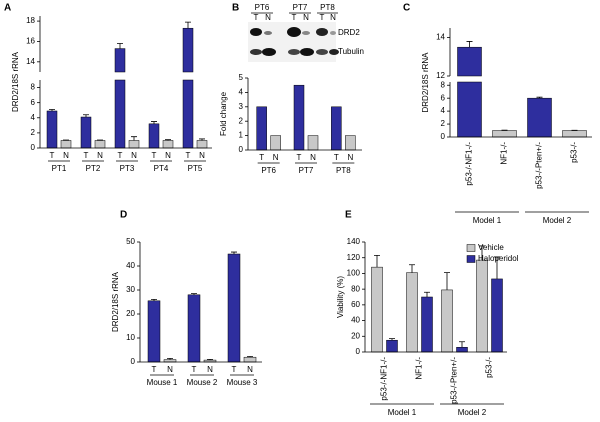  I want to click on panel-letter: B, so click(235, 8).